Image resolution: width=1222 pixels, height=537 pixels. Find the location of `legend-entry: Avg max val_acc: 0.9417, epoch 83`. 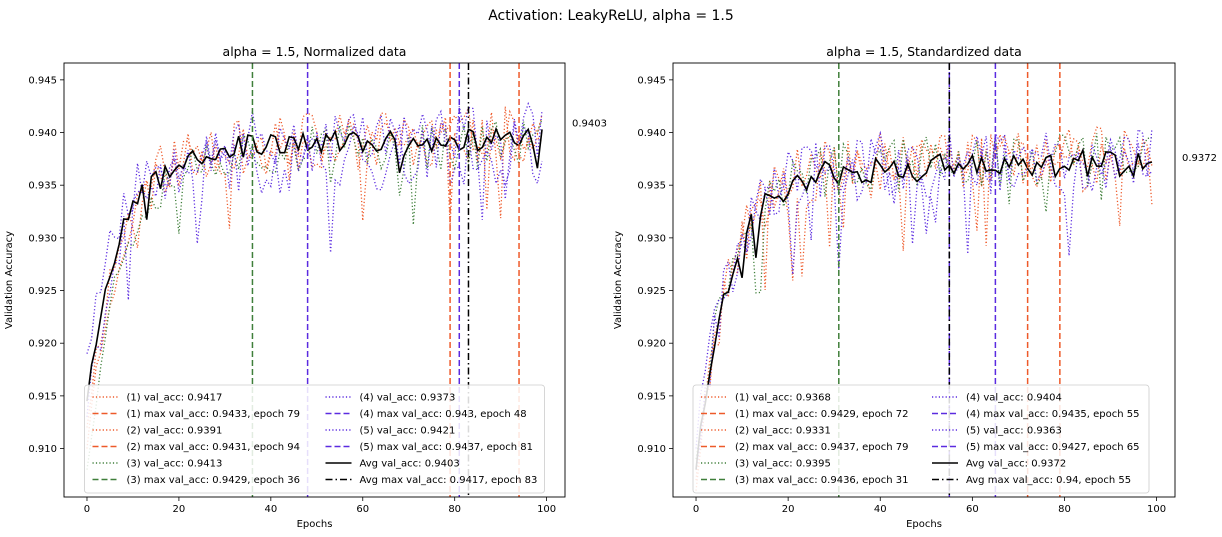

legend-entry: Avg max val_acc: 0.9417, epoch 83 is located at coordinates (431, 480).